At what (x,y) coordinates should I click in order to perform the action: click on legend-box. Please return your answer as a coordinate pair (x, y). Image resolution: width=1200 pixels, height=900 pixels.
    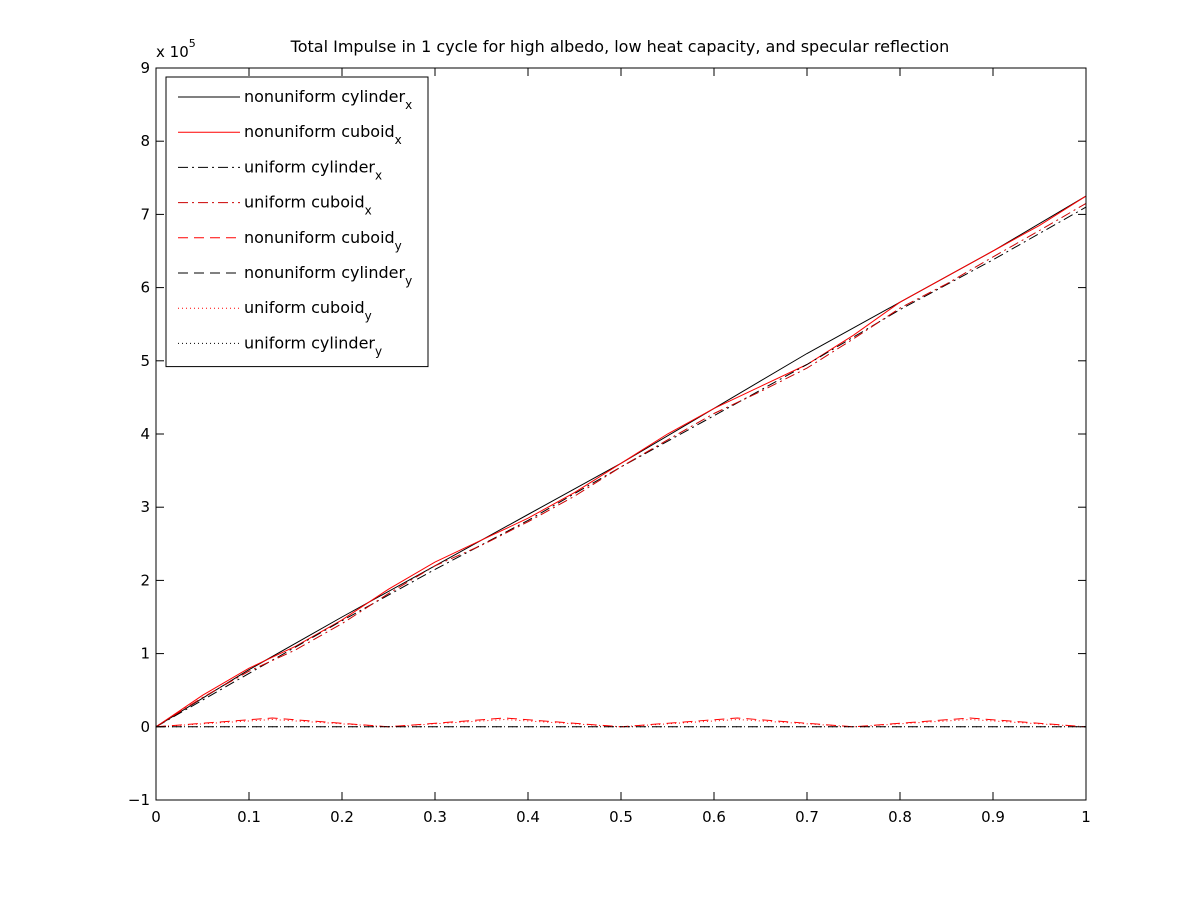
    Looking at the image, I should click on (297, 222).